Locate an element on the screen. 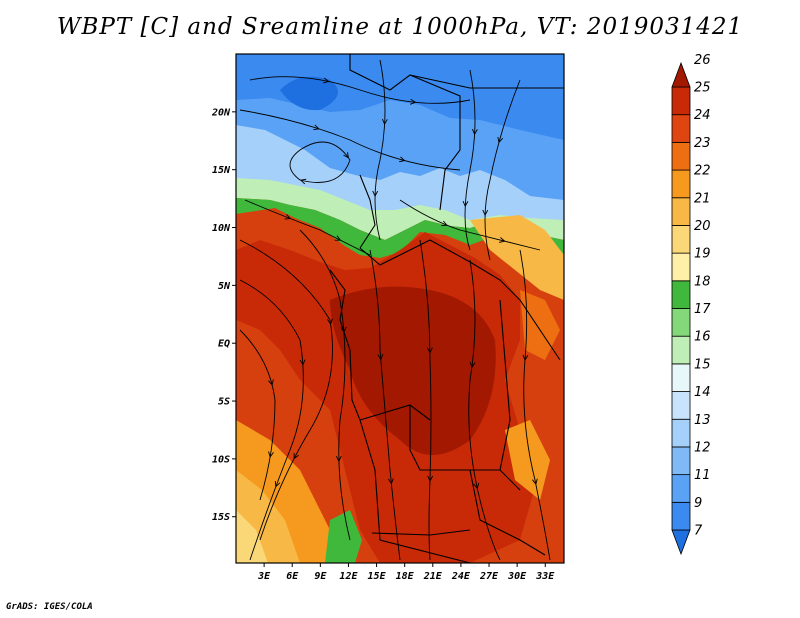  colorbar-label: 24 is located at coordinates (702, 115).